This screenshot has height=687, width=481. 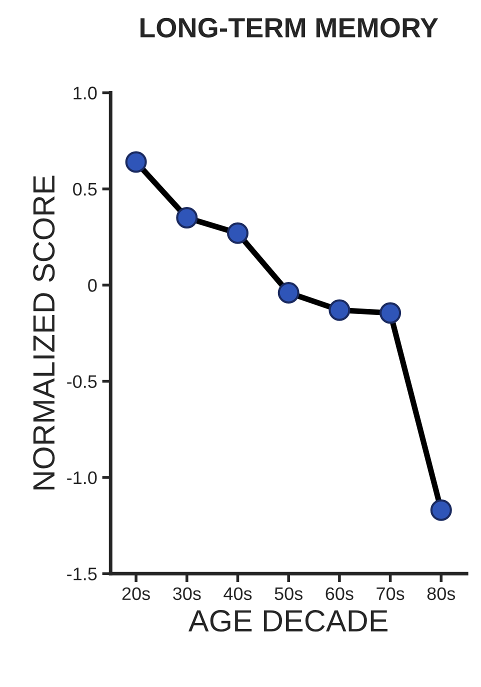 I want to click on x-tick-label: 70s, so click(x=390, y=593).